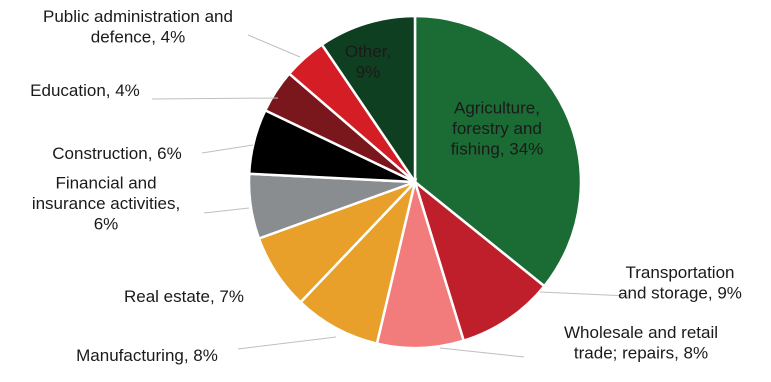 Image resolution: width=771 pixels, height=382 pixels. Describe the element at coordinates (215, 98) in the screenshot. I see `leader-line-education` at that location.